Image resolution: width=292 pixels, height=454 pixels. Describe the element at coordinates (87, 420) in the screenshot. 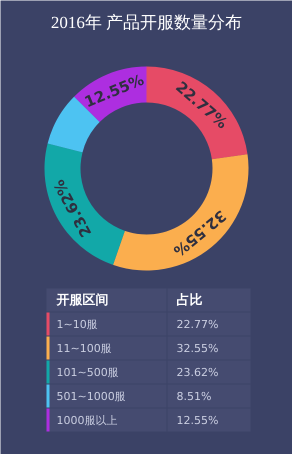

I see `legend-label: 1000服以上` at that location.